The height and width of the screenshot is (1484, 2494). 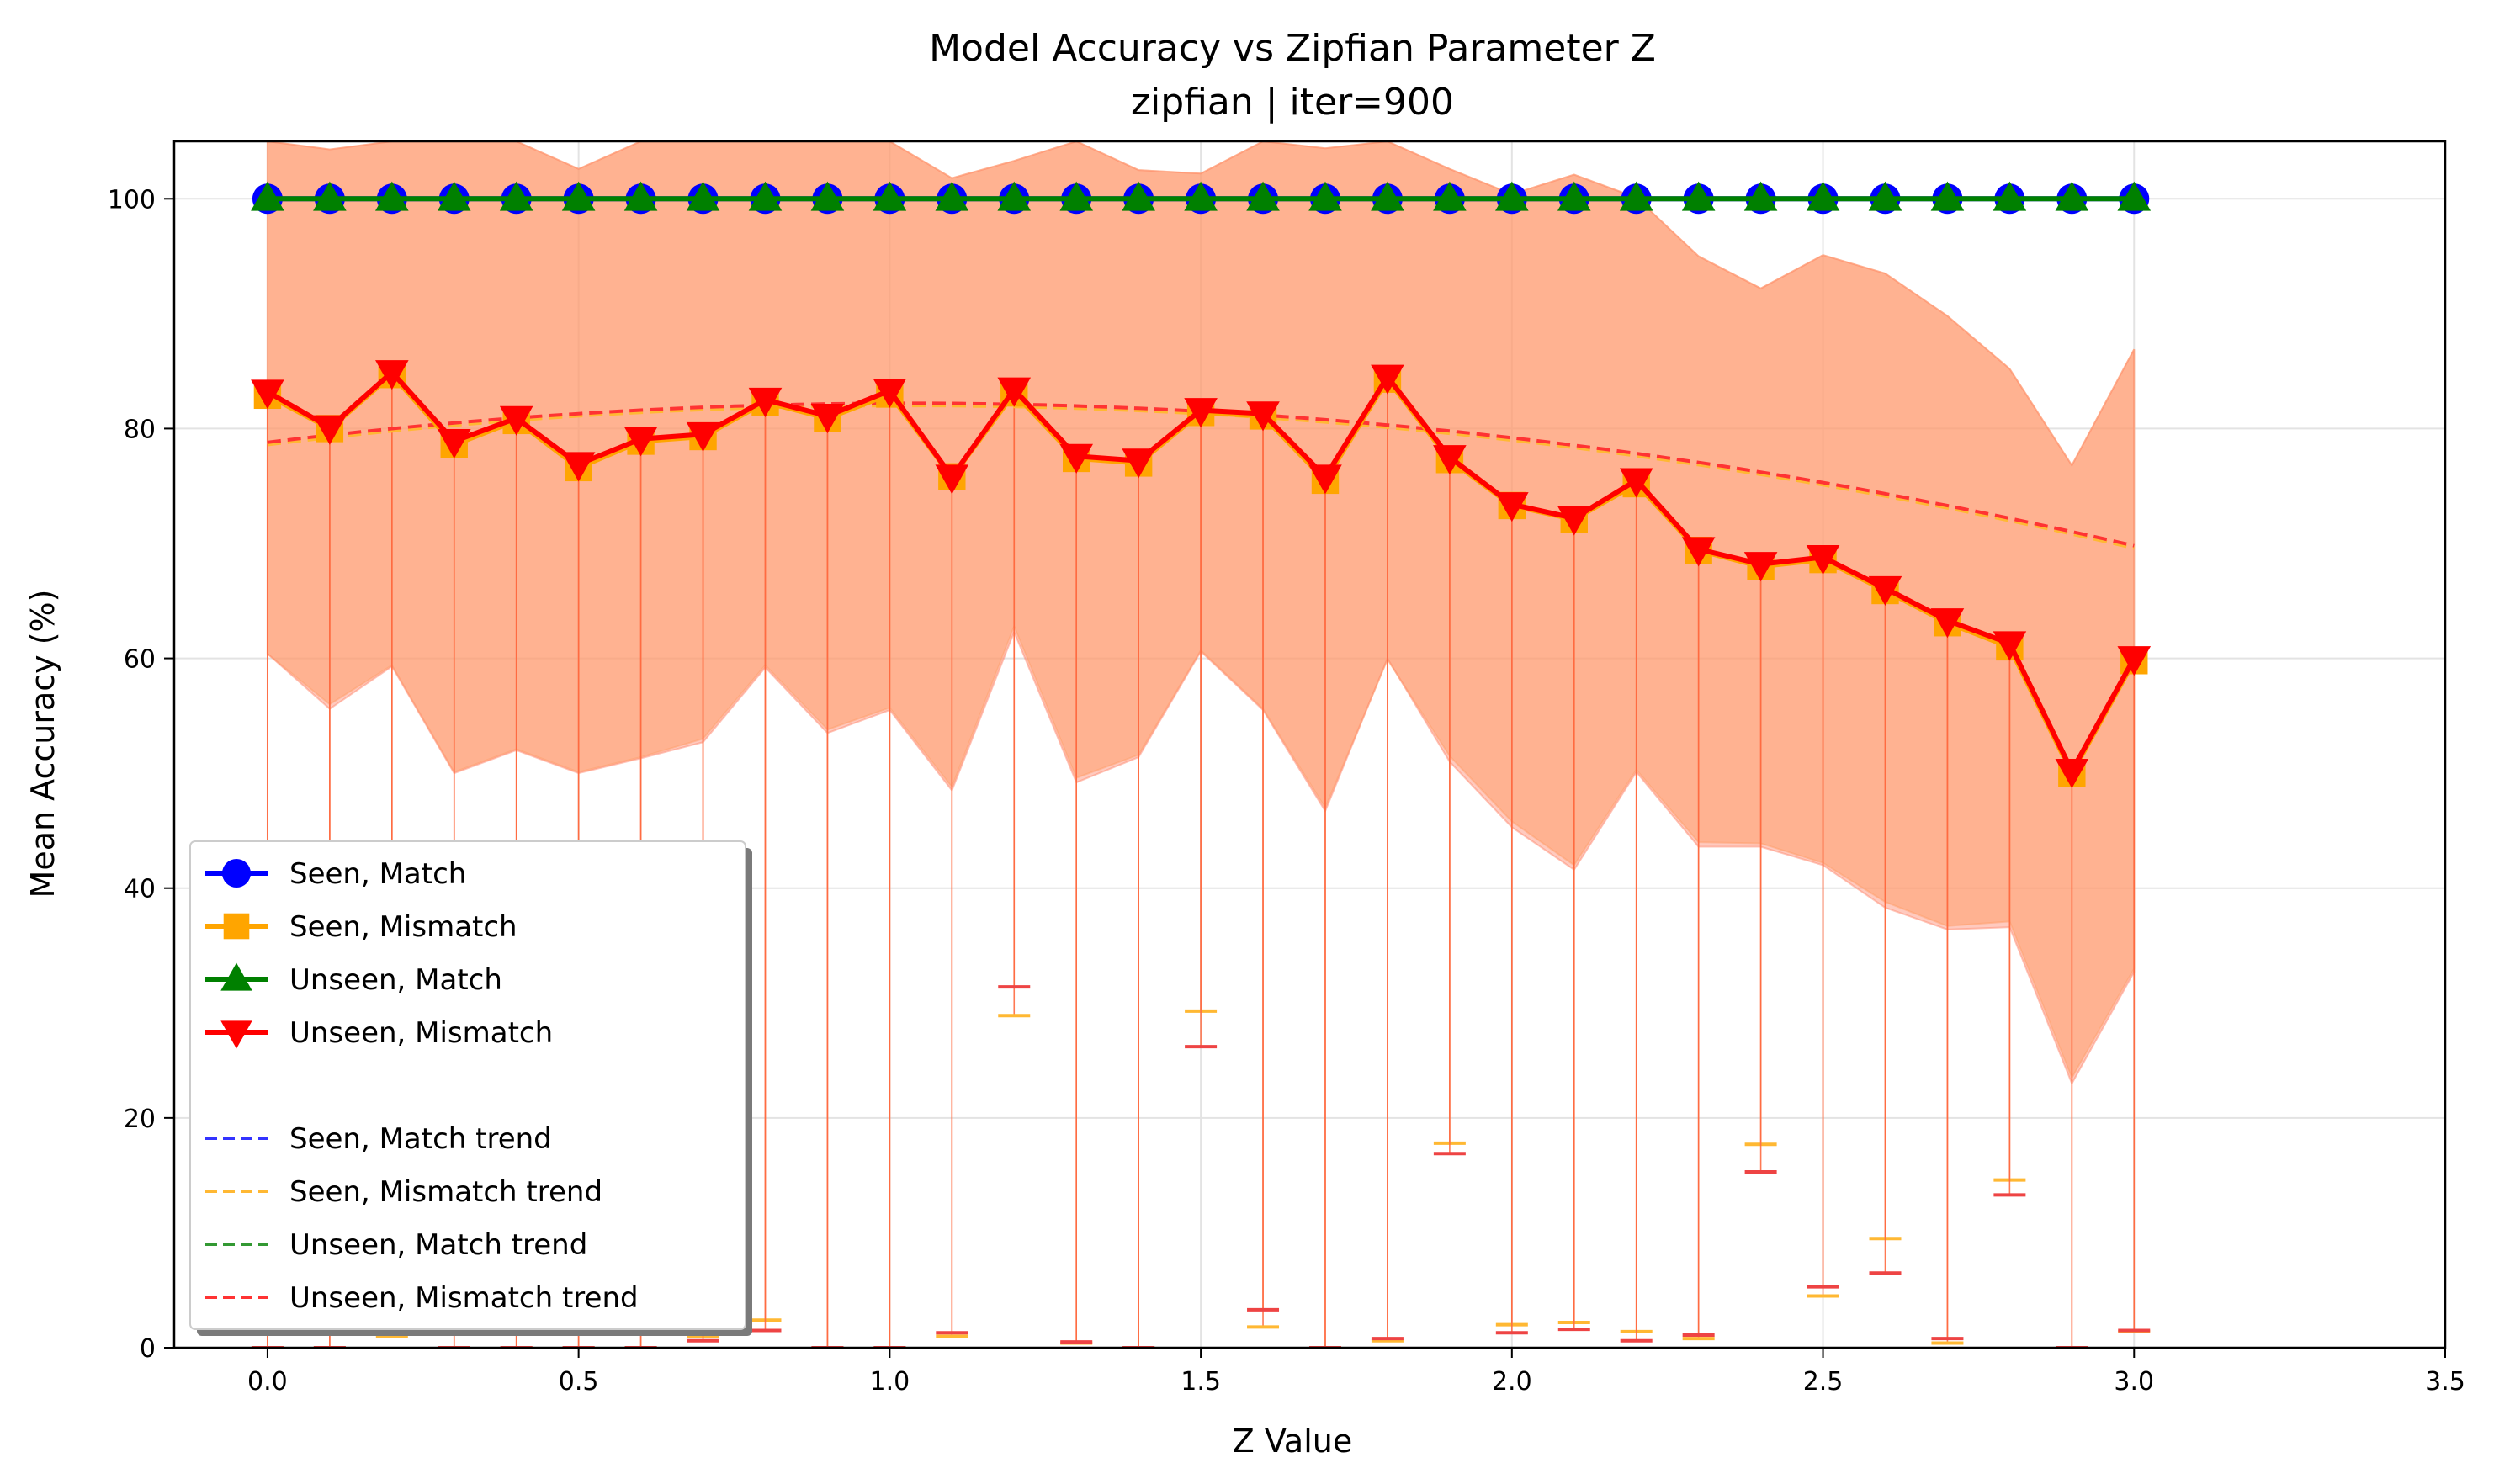 What do you see at coordinates (890, 1382) in the screenshot?
I see `x-tick-label: 1.0` at bounding box center [890, 1382].